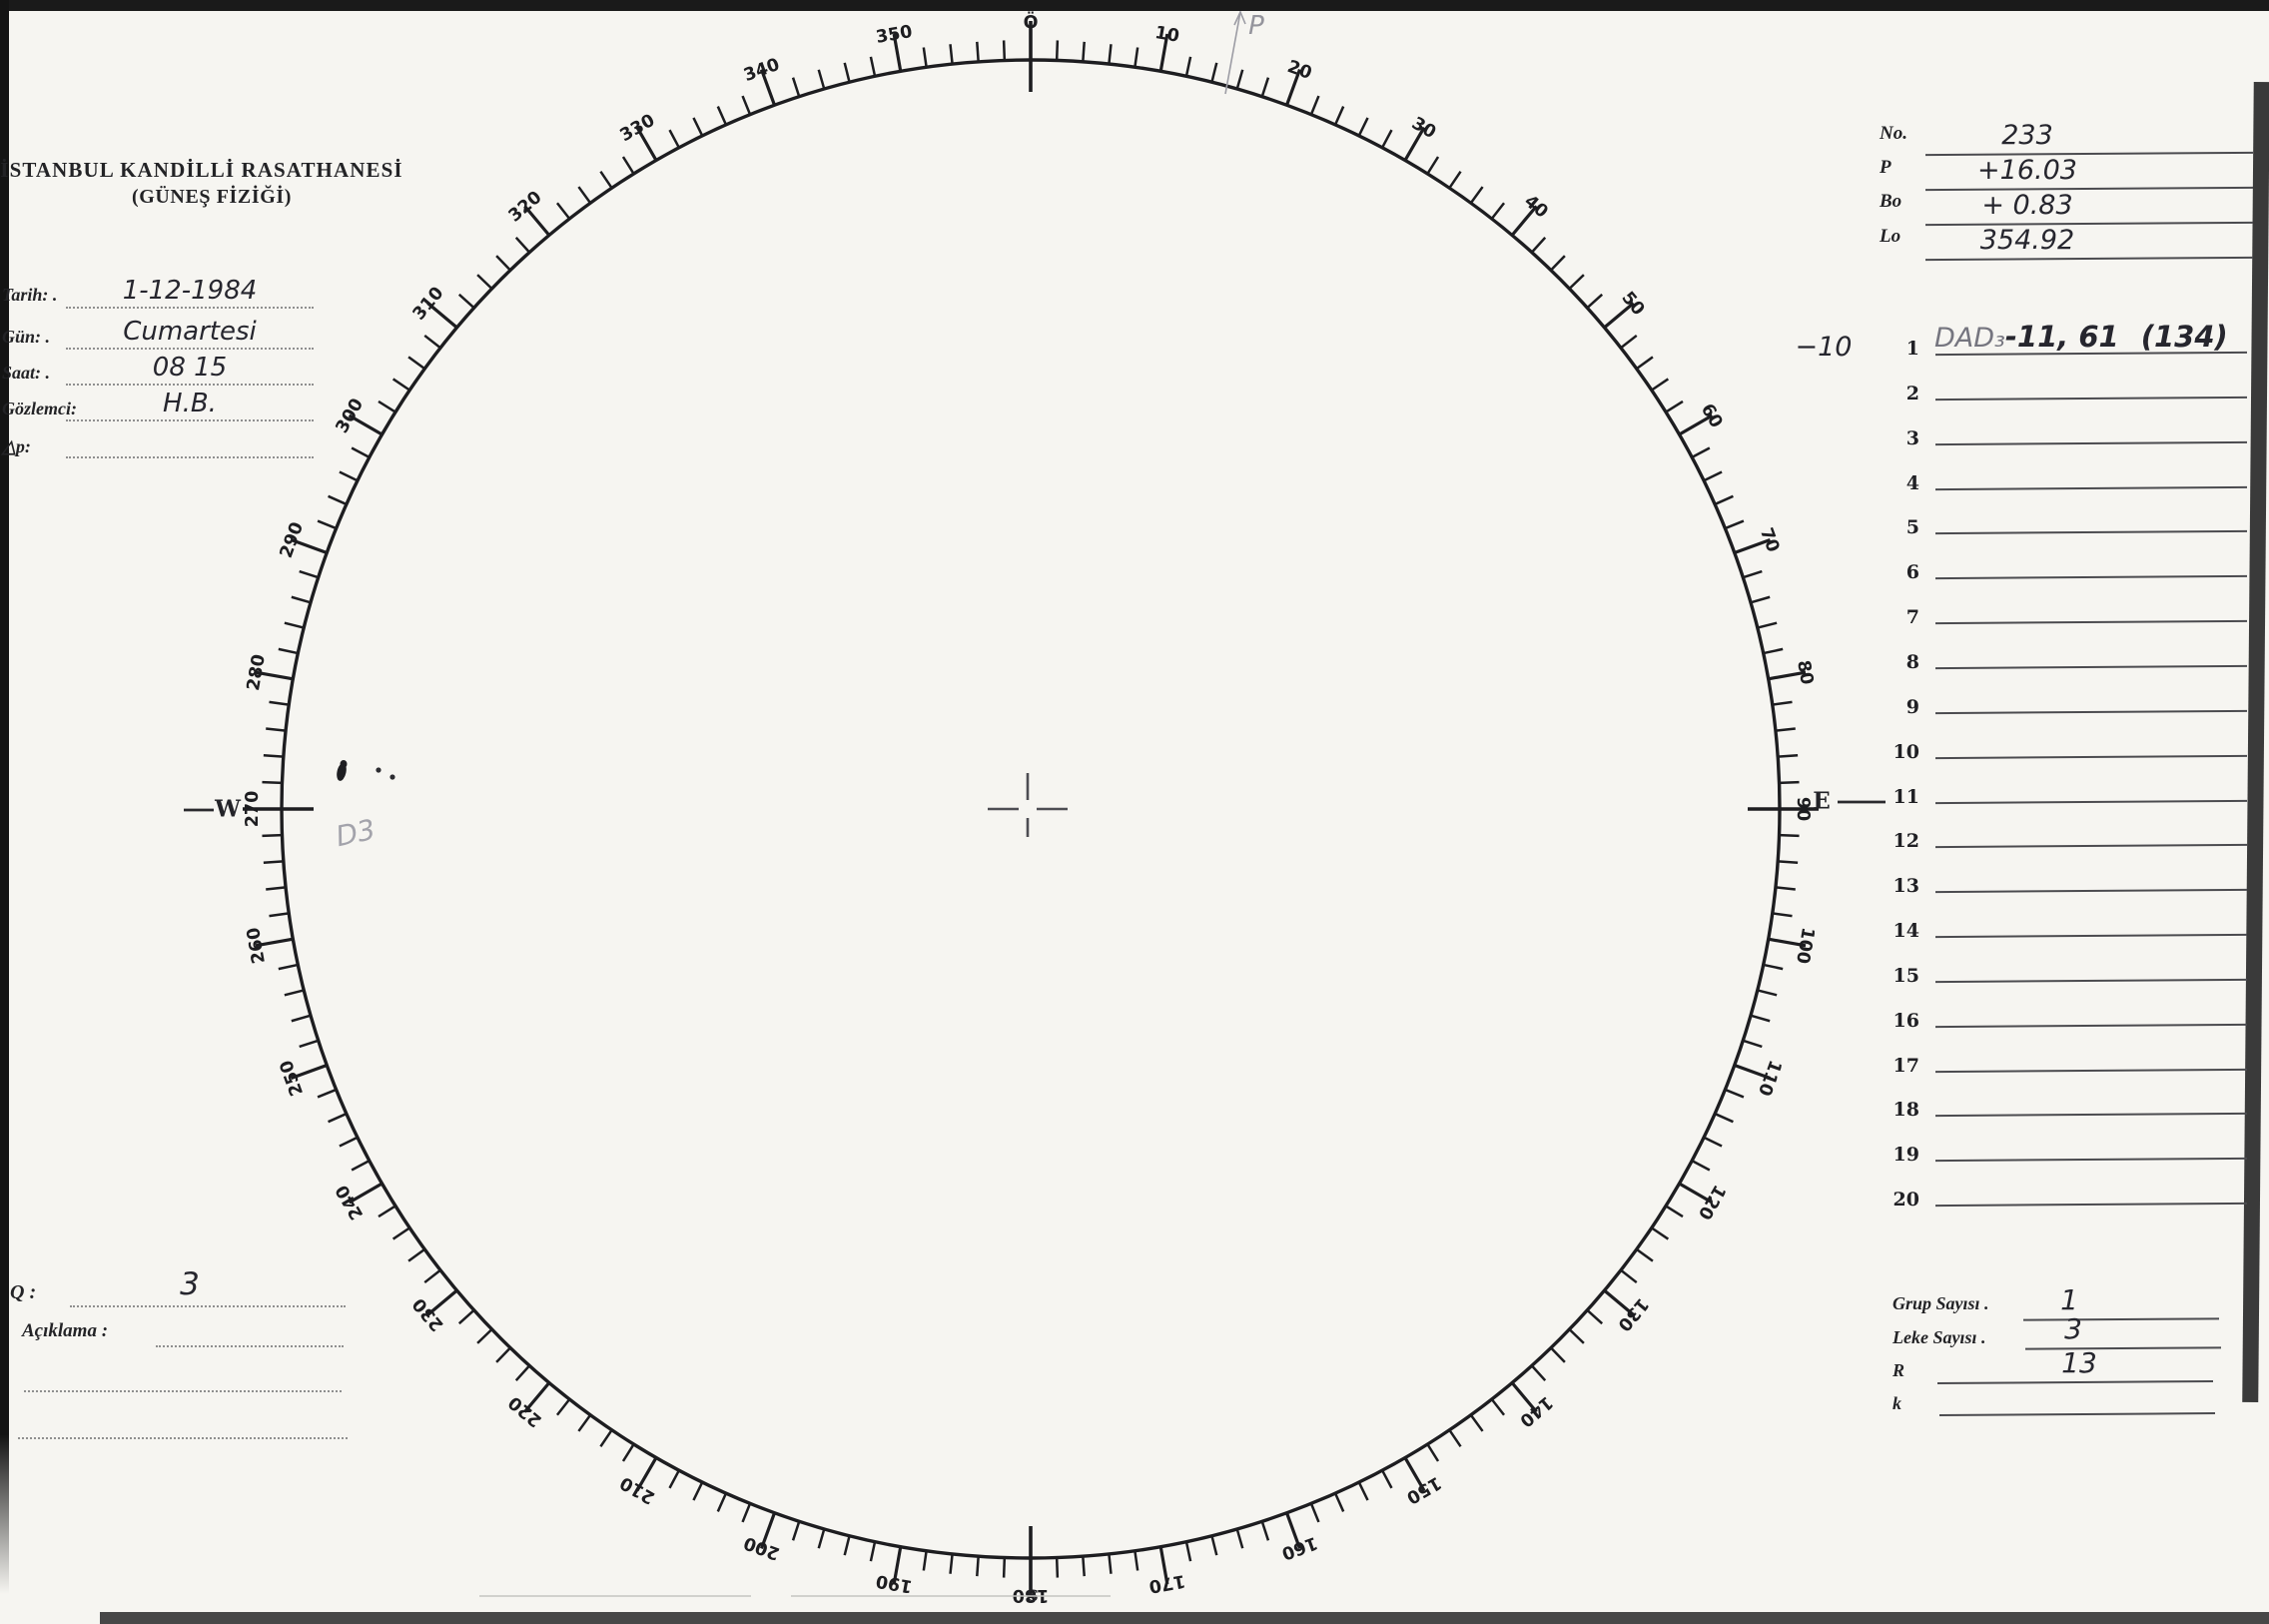 The image size is (2269, 1624). Describe the element at coordinates (1939, 1337) in the screenshot. I see `summary-label-1: Leke Sayısı .` at that location.